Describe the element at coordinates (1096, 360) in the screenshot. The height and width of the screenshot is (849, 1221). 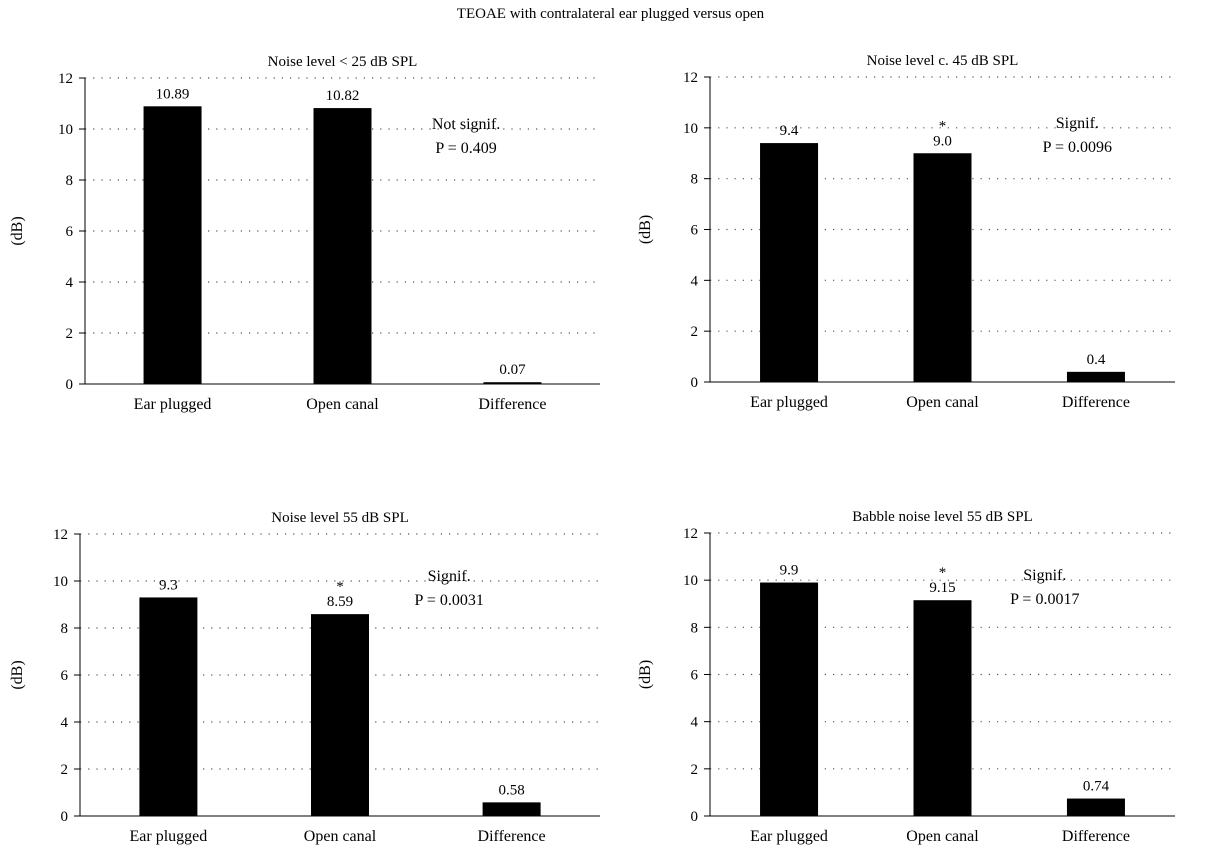
I see `data-label: 0.4` at that location.